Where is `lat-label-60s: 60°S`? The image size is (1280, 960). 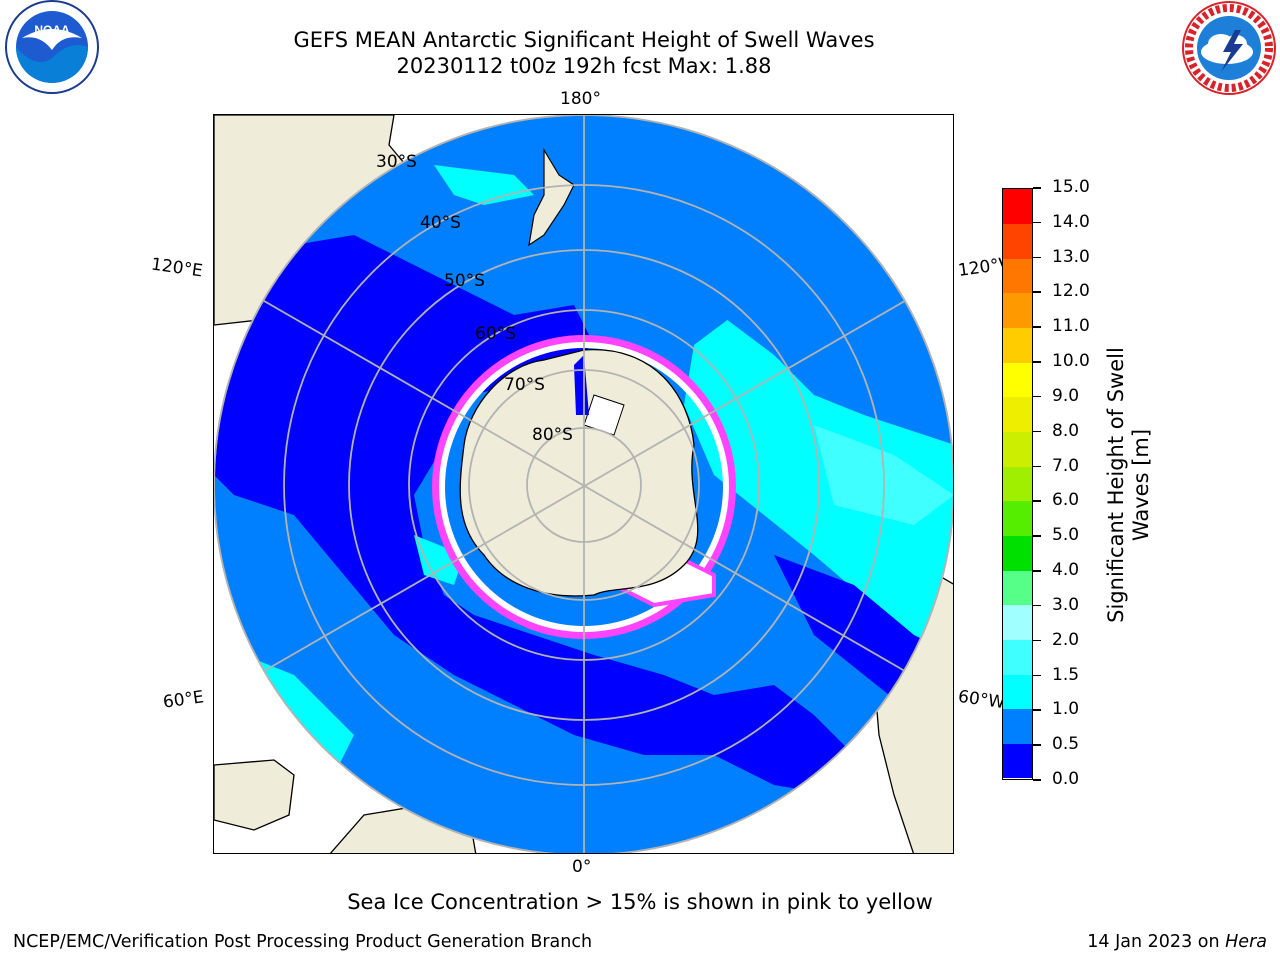 lat-label-60s: 60°S is located at coordinates (495, 334).